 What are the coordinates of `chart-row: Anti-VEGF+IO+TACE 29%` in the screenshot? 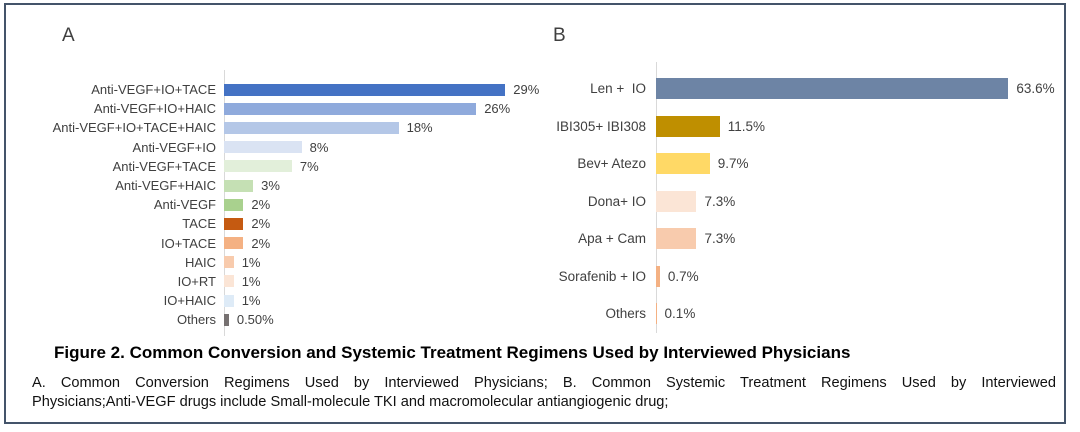 It's located at (276, 89).